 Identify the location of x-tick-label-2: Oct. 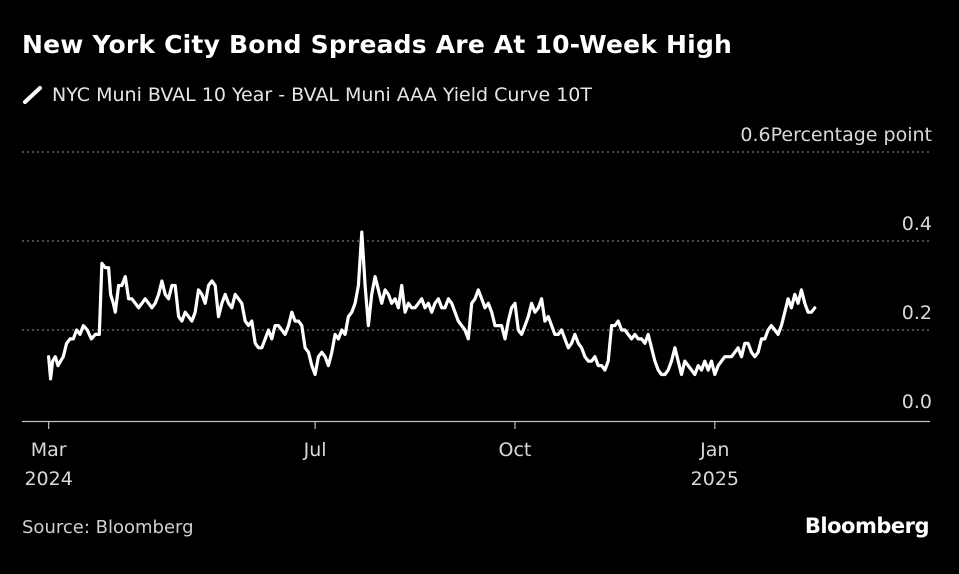
(515, 450).